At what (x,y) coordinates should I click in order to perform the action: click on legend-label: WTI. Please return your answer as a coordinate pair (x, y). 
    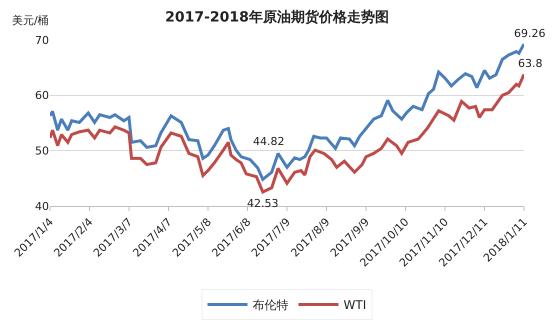
    Looking at the image, I should click on (355, 305).